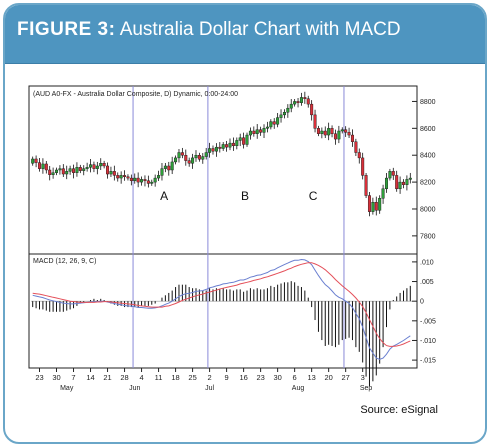 The height and width of the screenshot is (445, 488). I want to click on segment-label: A, so click(164, 196).